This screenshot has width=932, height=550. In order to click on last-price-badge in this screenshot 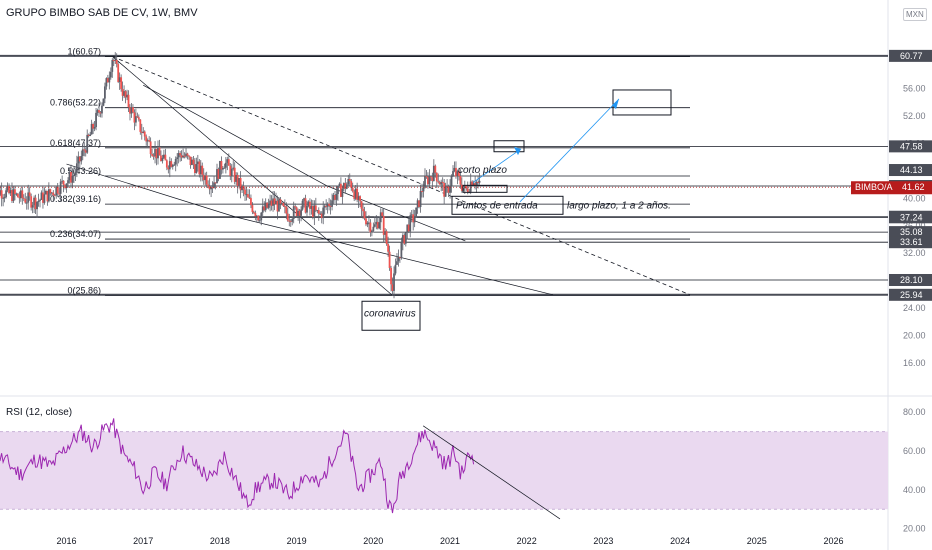, I will do `click(891, 188)`.